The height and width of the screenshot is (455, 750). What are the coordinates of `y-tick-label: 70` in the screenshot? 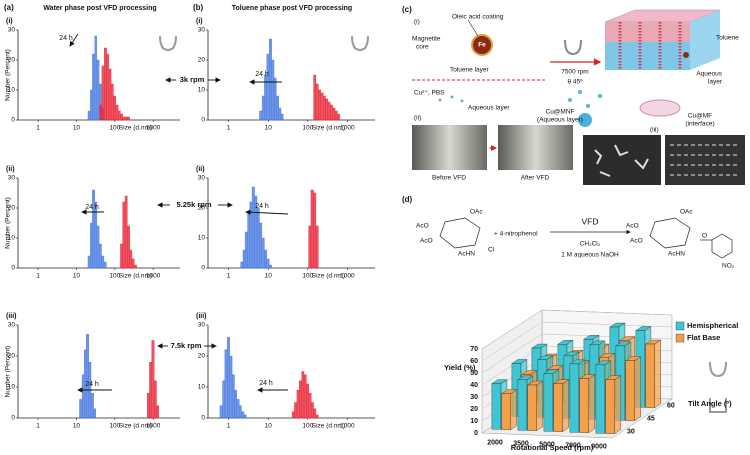 It's located at (474, 349).